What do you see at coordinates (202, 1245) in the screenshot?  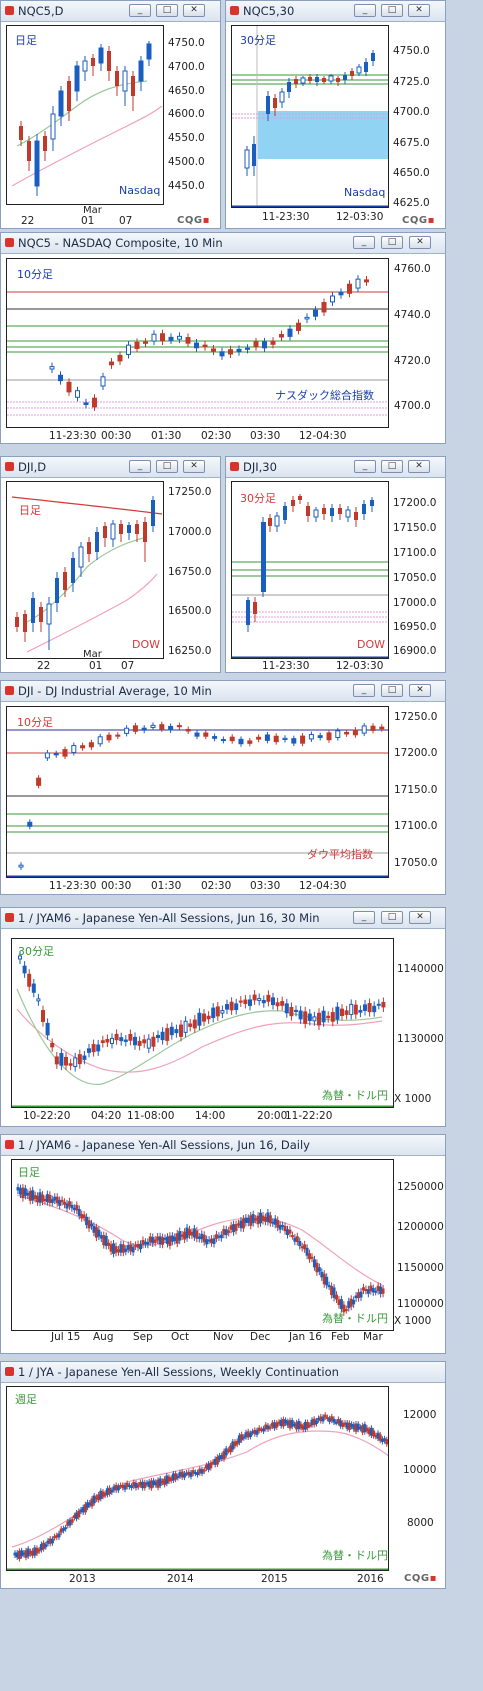 I see `chart-plot-area: 日足 為替・ドル円` at bounding box center [202, 1245].